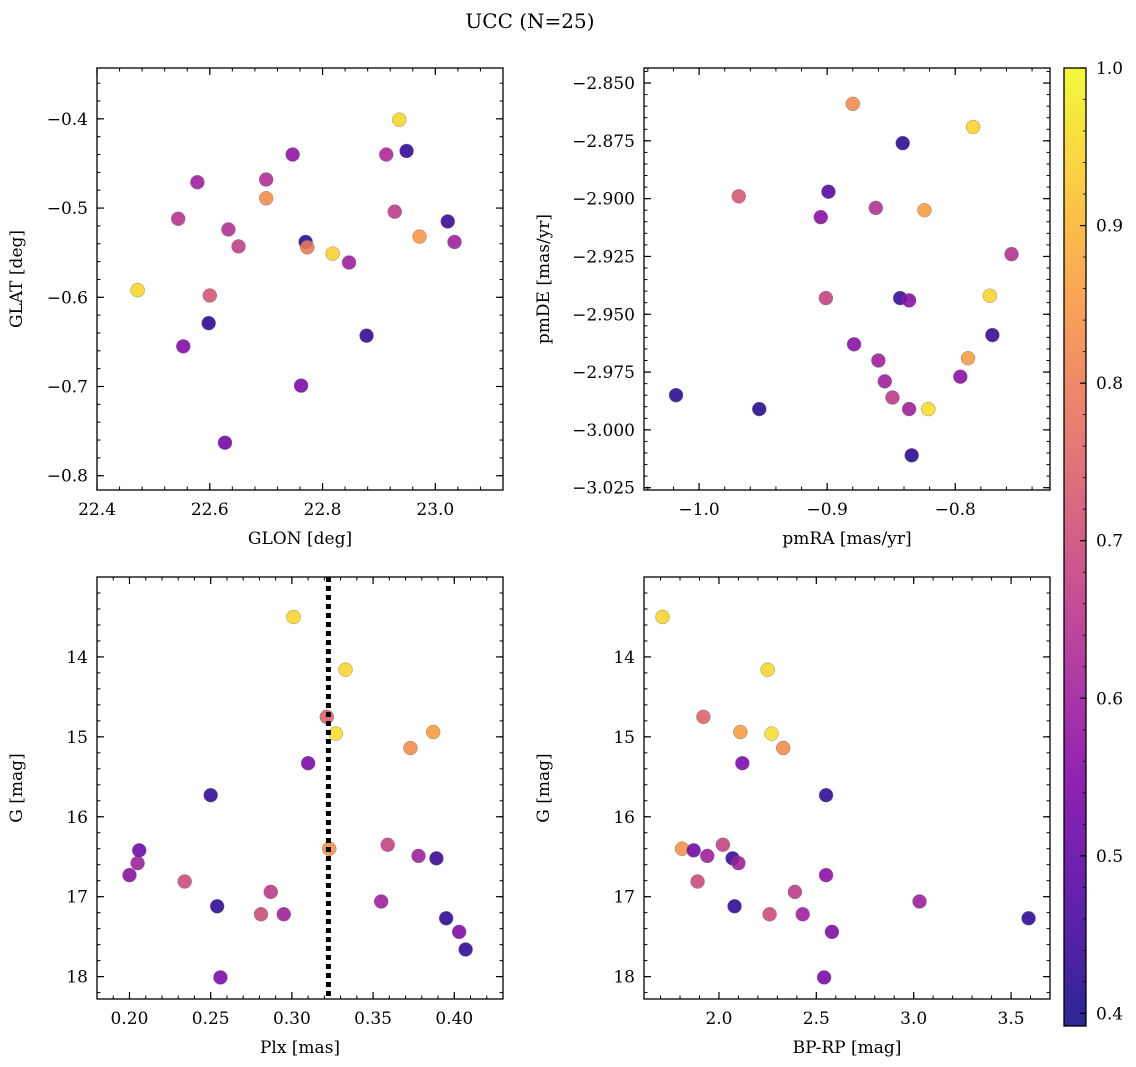 This screenshot has height=1067, width=1136. What do you see at coordinates (603, 431) in the screenshot?
I see `y-tick-label: −3.000` at bounding box center [603, 431].